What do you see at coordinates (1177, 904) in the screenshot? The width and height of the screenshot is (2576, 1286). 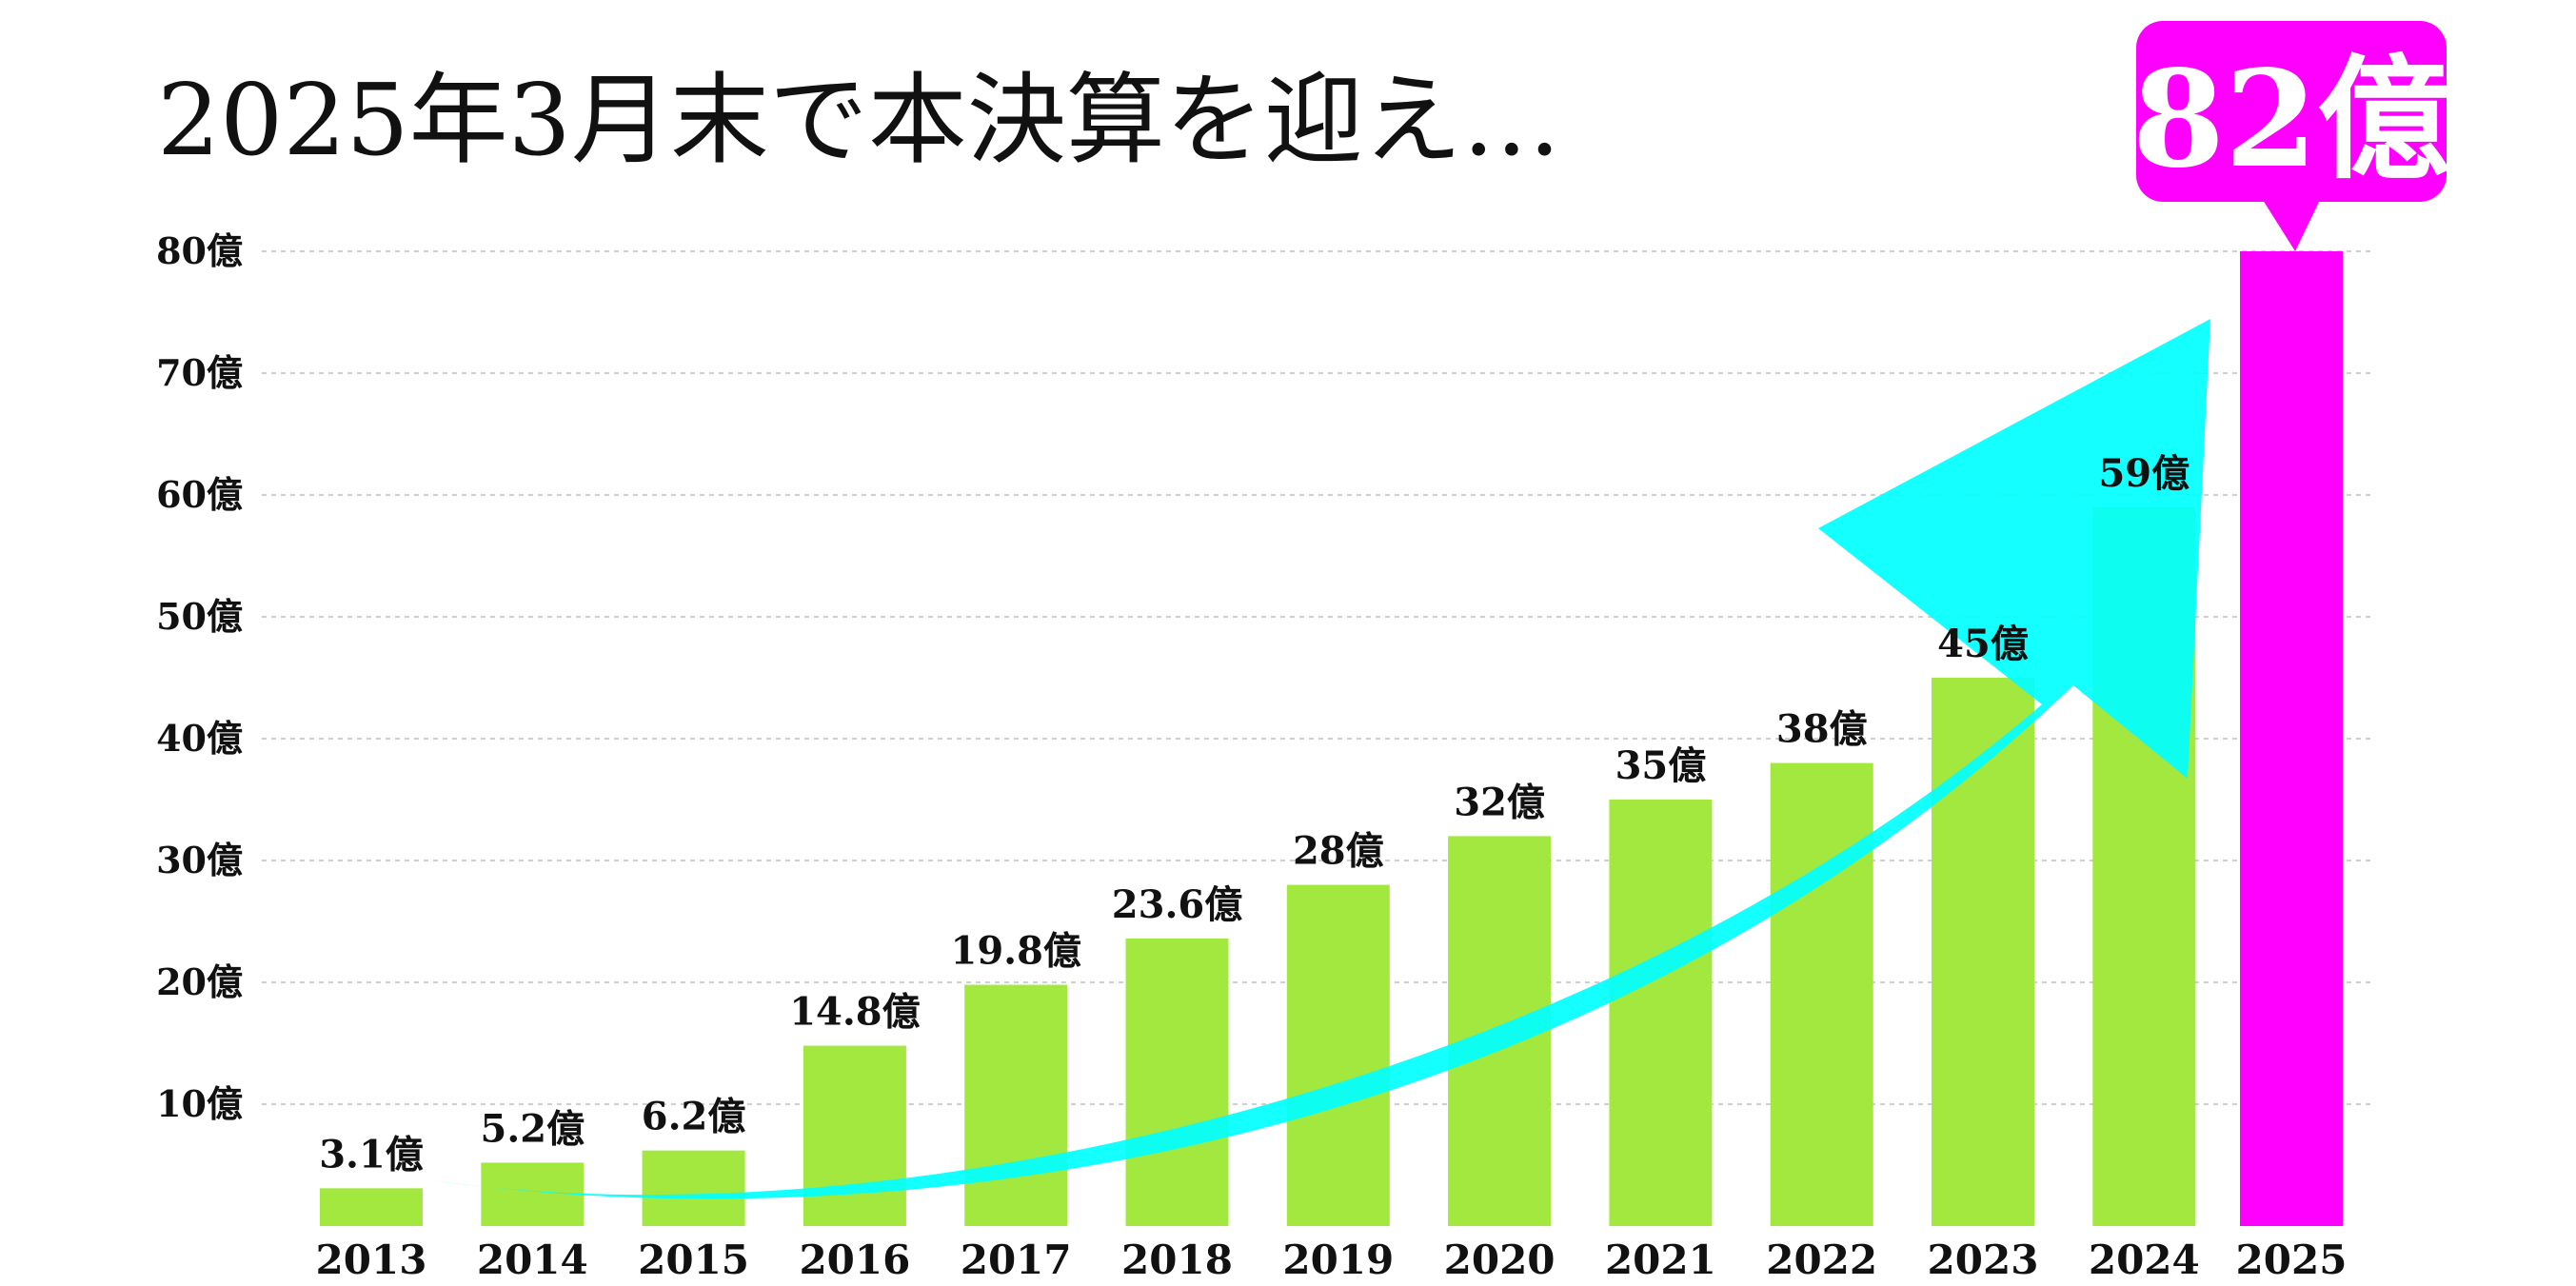 I see `data-label: 23.6億` at bounding box center [1177, 904].